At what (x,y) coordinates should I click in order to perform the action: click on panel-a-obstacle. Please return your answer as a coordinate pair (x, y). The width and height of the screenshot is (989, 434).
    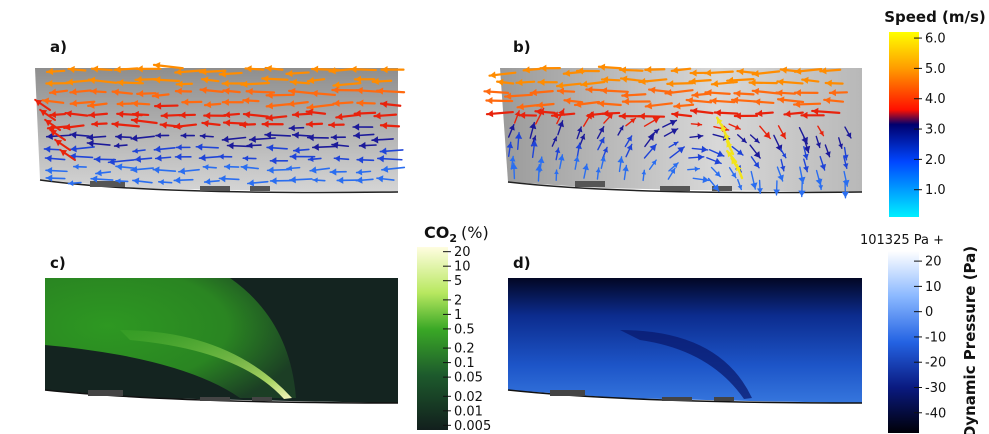
    Looking at the image, I should click on (260, 188).